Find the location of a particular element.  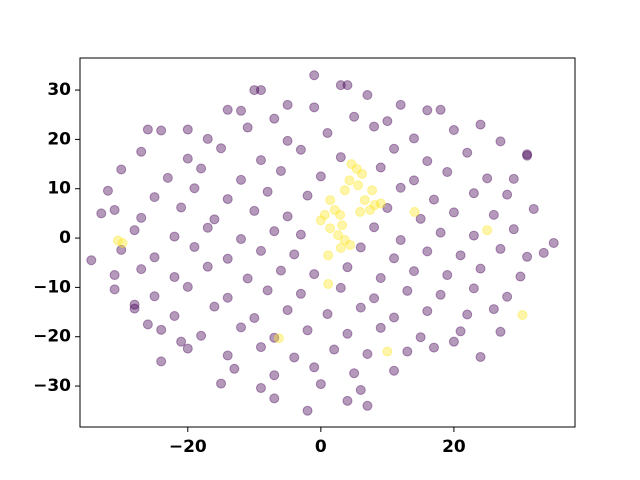

y-tick-label: −20 is located at coordinates (52, 337).